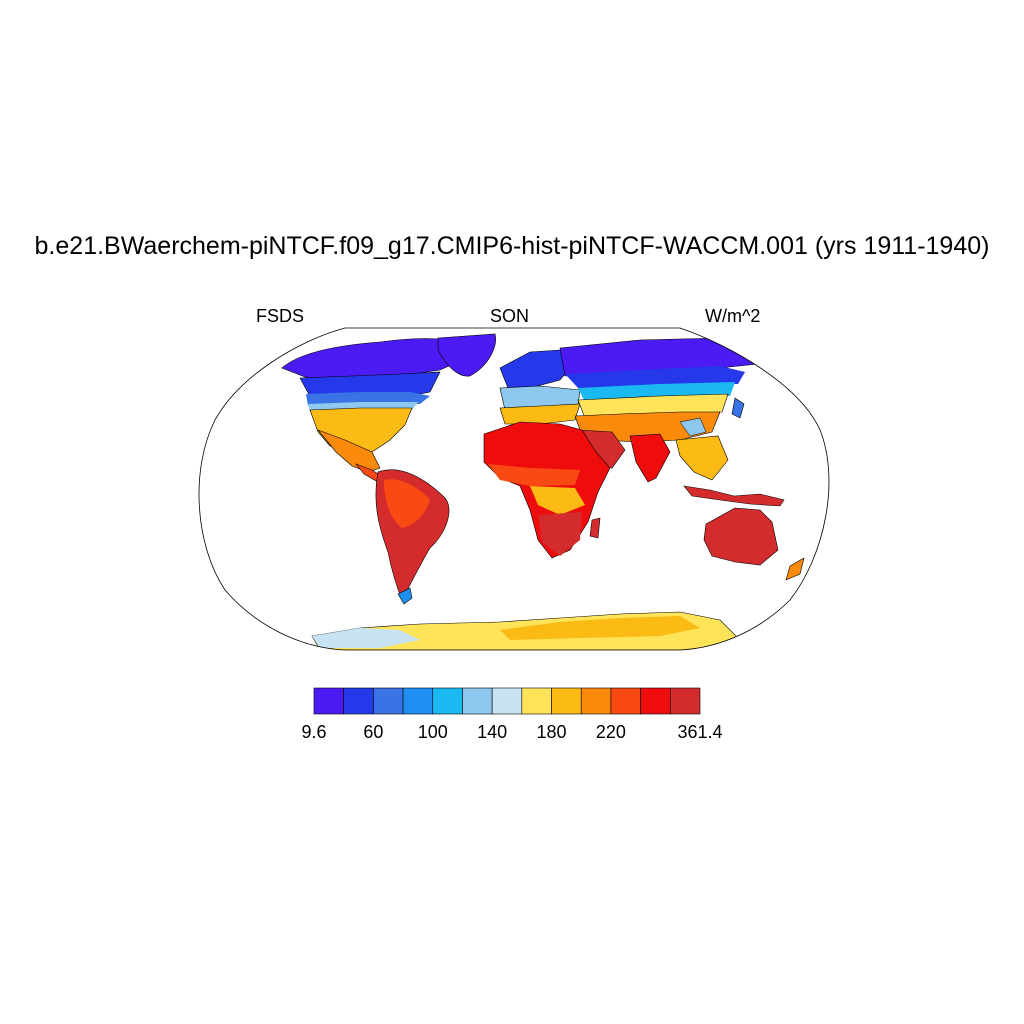 The height and width of the screenshot is (1024, 1024). What do you see at coordinates (349, 451) in the screenshot?
I see `mexico` at bounding box center [349, 451].